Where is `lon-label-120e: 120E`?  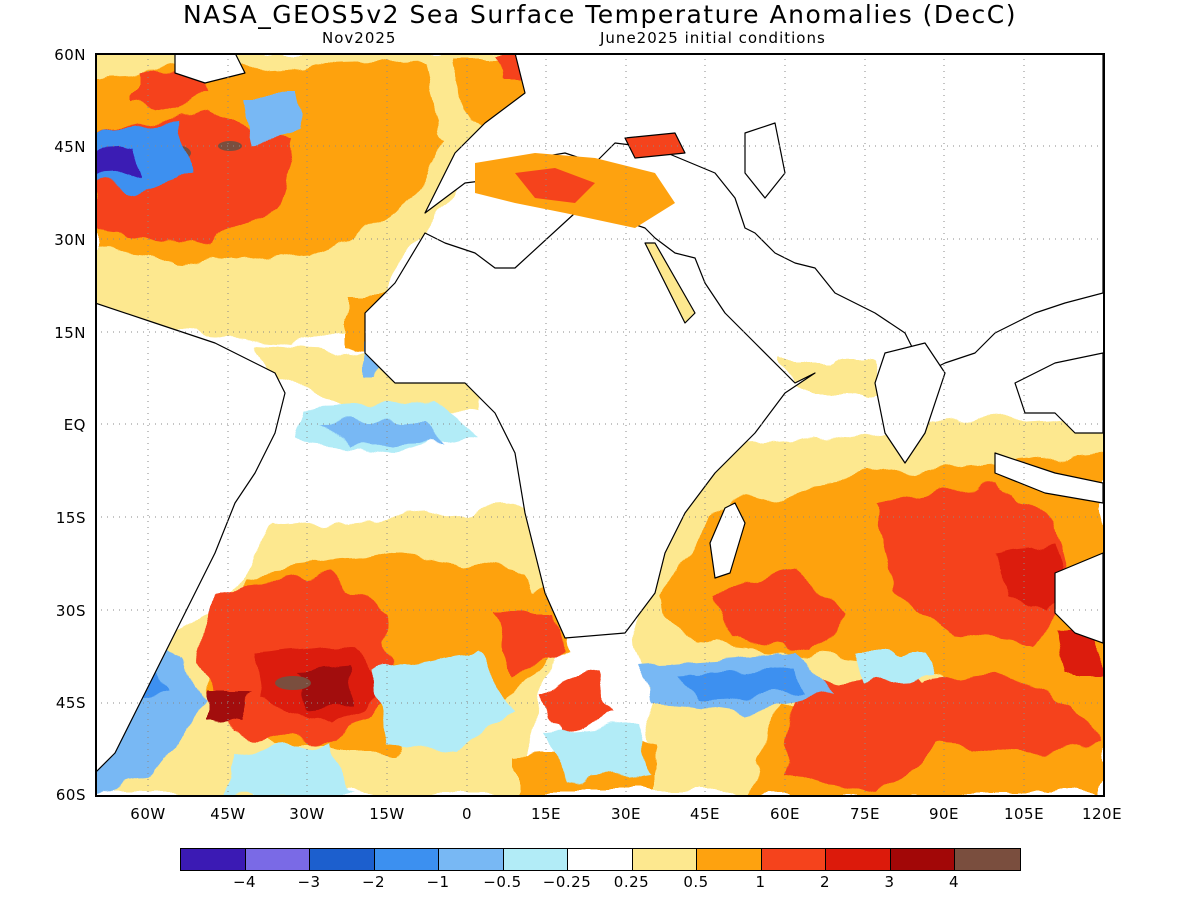 lon-label-120e: 120E is located at coordinates (1102, 814).